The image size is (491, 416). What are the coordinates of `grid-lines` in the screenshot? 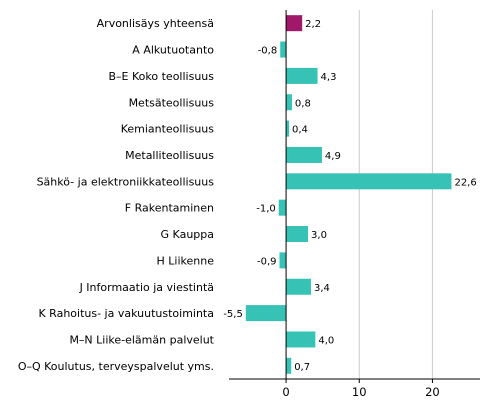 It's located at (395, 194).